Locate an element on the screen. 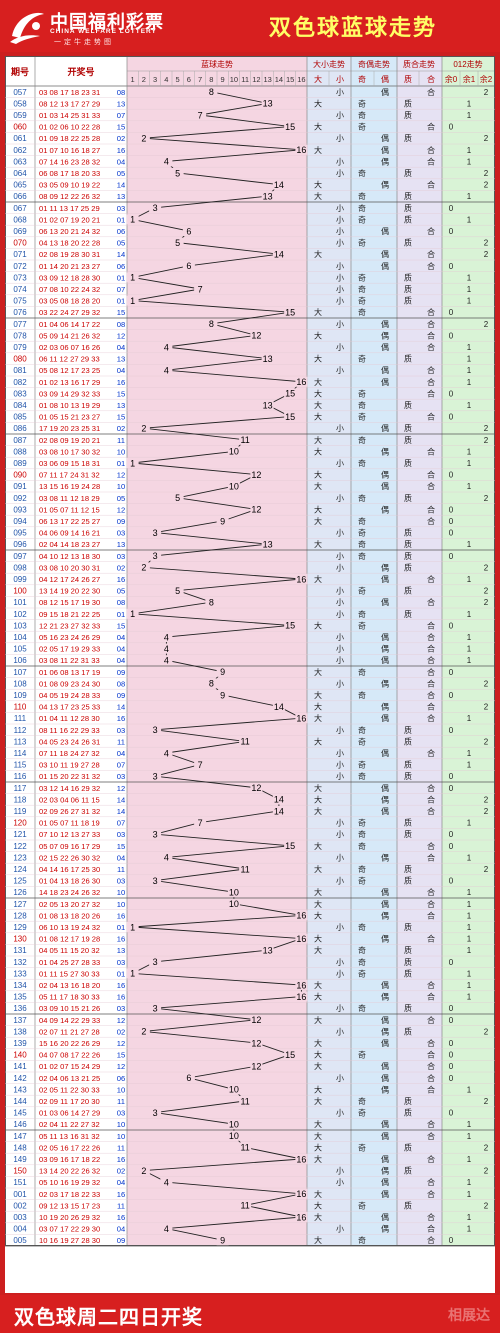 The width and height of the screenshot is (500, 1333). red-balls-cell: 05 07 09 16 17 29 is located at coordinates (69, 846).